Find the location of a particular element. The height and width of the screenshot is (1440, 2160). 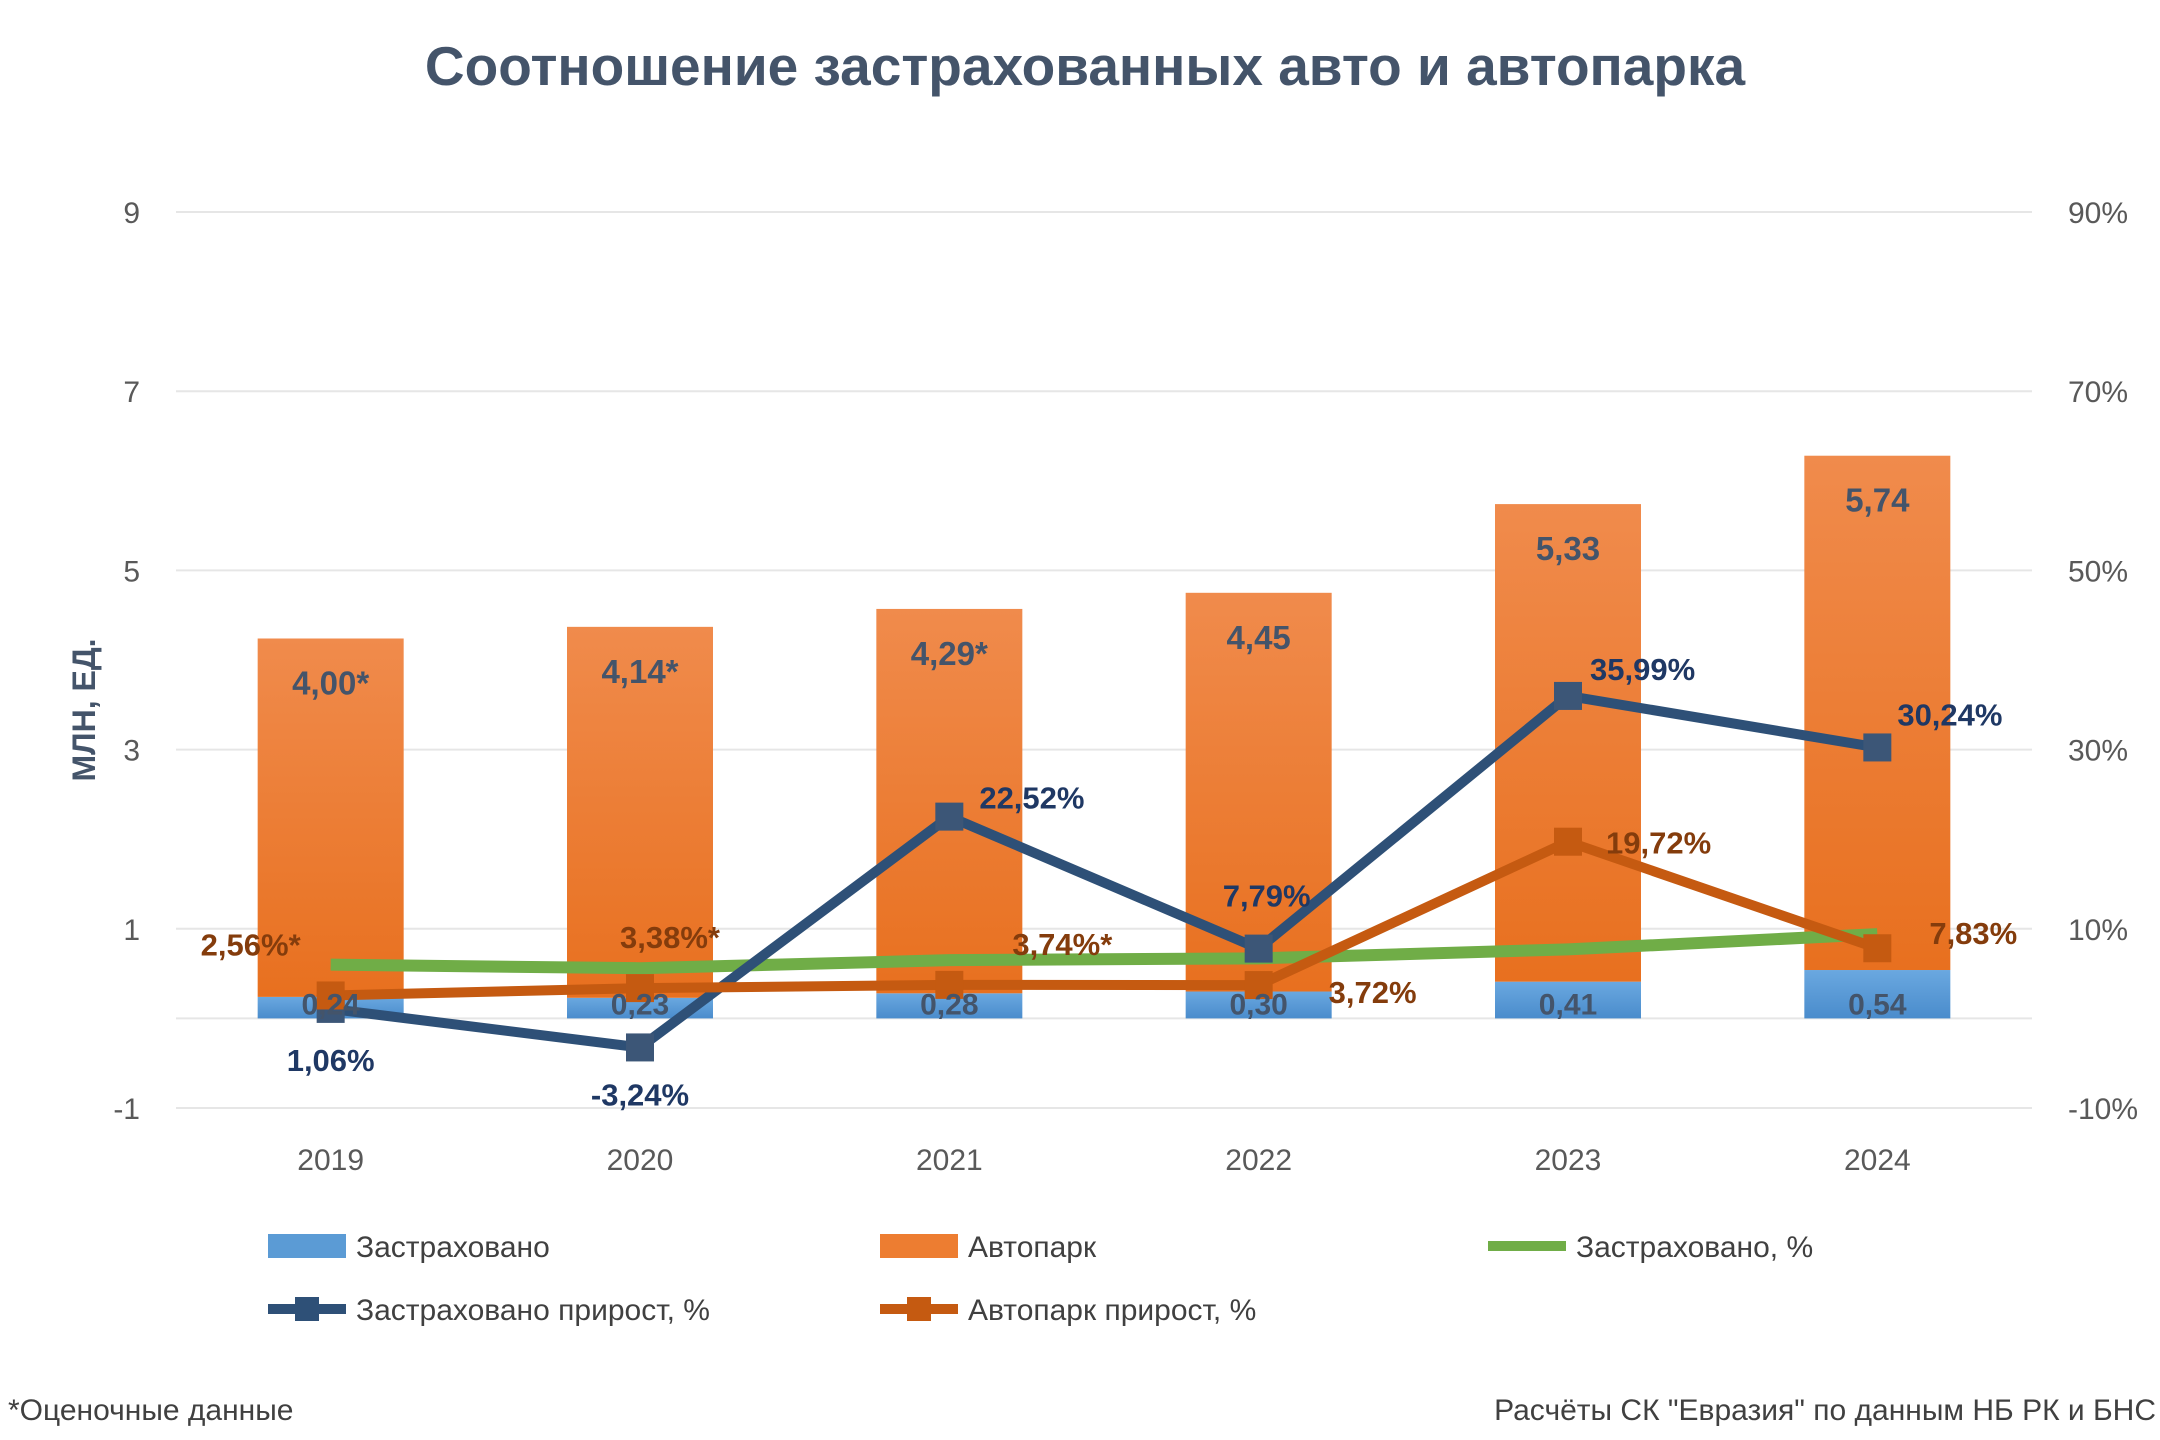

growth-label-insured: 35,99% is located at coordinates (1642, 669).